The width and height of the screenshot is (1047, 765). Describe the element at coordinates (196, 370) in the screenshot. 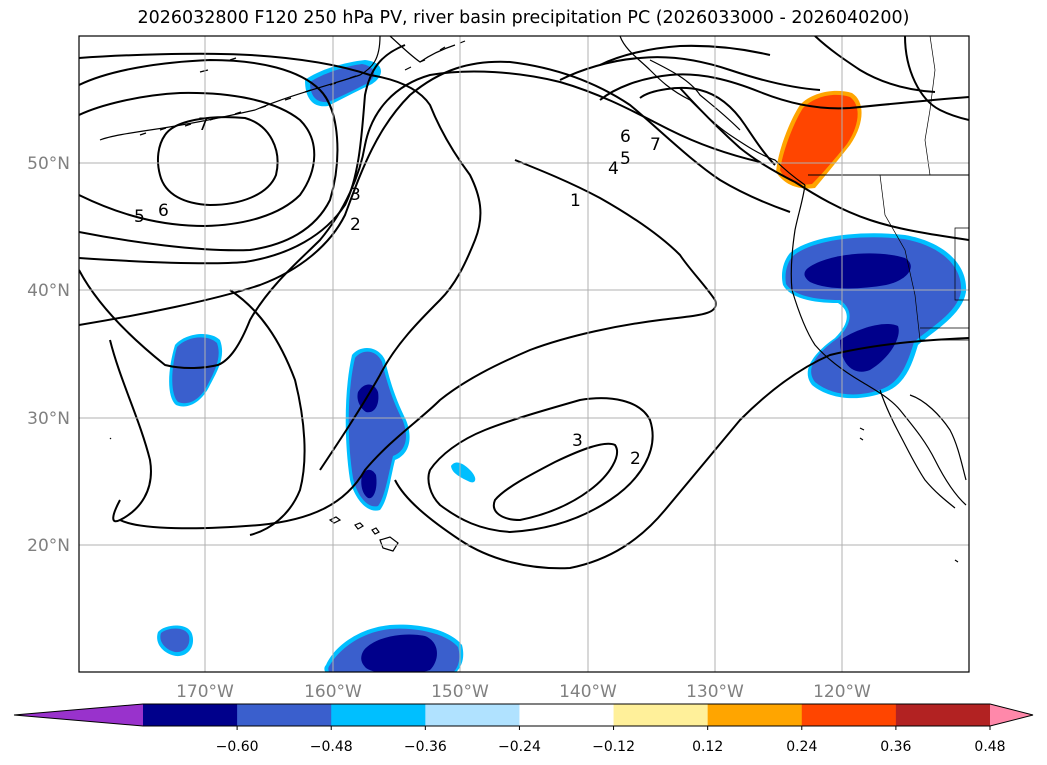

I see `west-pacific-negative-region` at that location.